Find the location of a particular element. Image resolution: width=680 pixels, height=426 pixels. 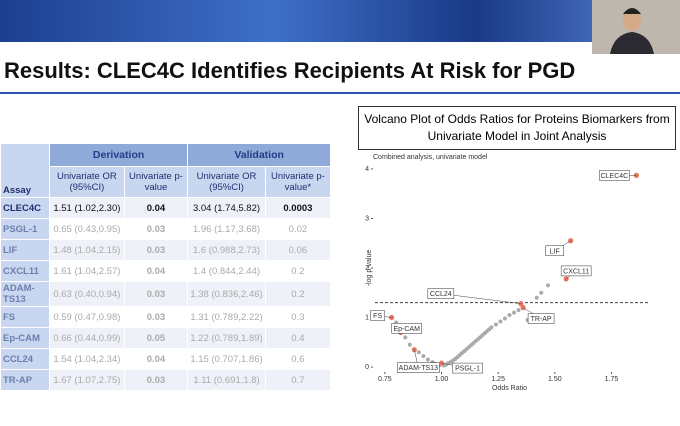

table-cell: 0.63 (0.40,0.94) is located at coordinates (87, 294).